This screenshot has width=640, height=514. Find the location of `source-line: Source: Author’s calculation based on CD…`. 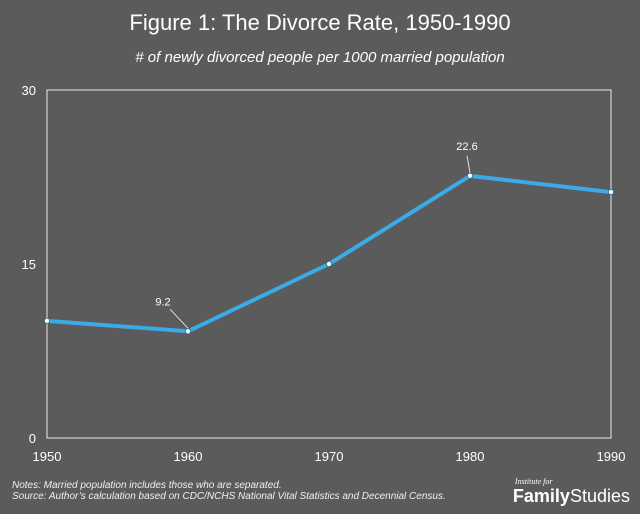

source-line: Source: Author’s calculation based on CD… is located at coordinates (229, 496).